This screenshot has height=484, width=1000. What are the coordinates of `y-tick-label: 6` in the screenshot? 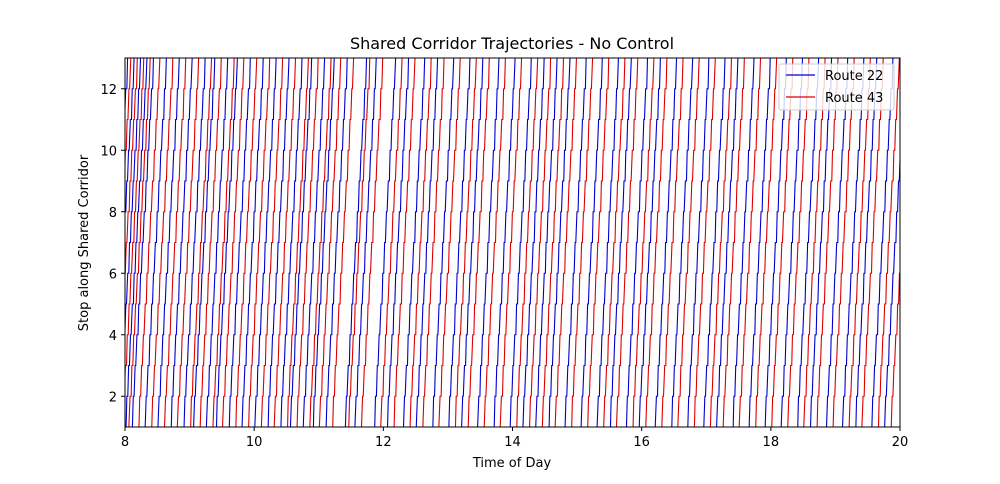 It's located at (113, 274).